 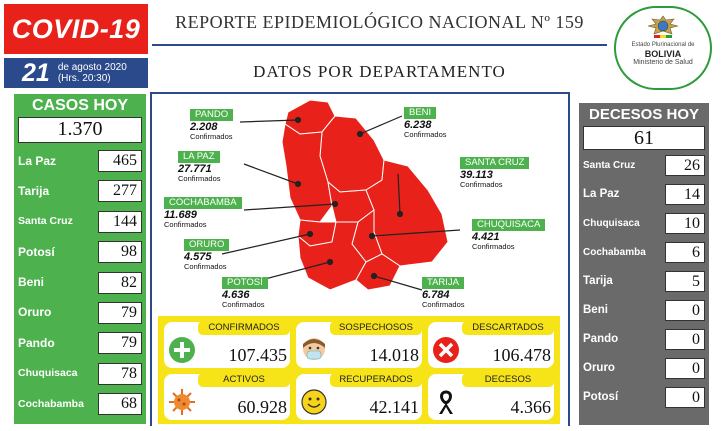 I want to click on card-label: ACTIVOS, so click(x=244, y=380).